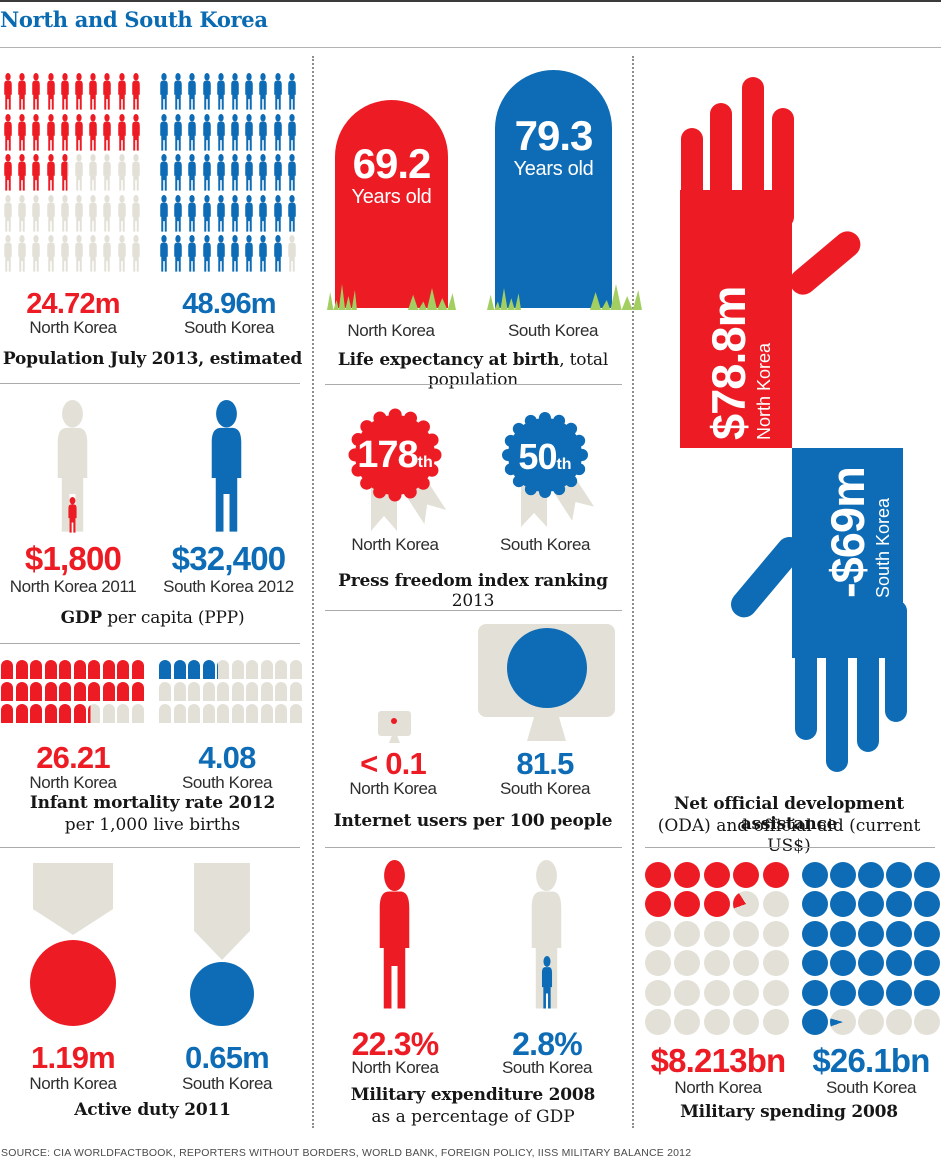 Image resolution: width=941 pixels, height=1163 pixels. Describe the element at coordinates (152, 359) in the screenshot. I see `population-caption: Population July 2013, estimated` at that location.